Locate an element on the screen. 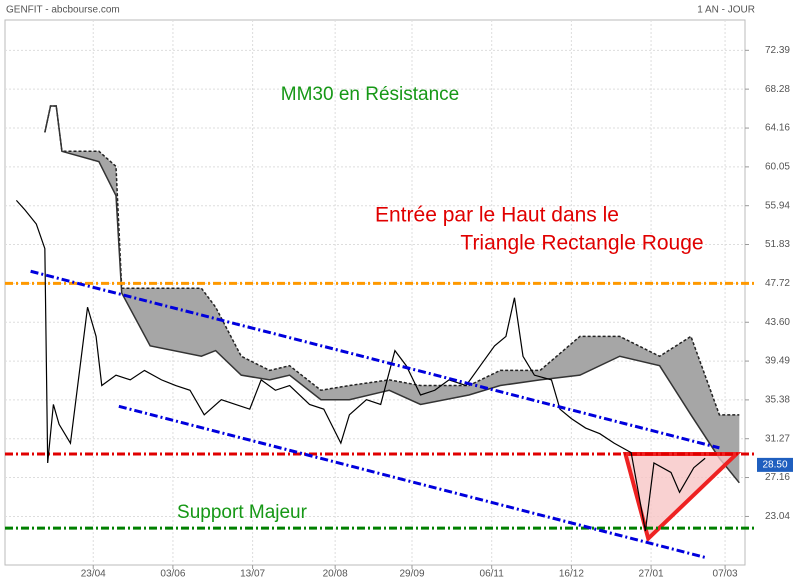  chart-subtitle: 1 AN - JOUR is located at coordinates (726, 10).